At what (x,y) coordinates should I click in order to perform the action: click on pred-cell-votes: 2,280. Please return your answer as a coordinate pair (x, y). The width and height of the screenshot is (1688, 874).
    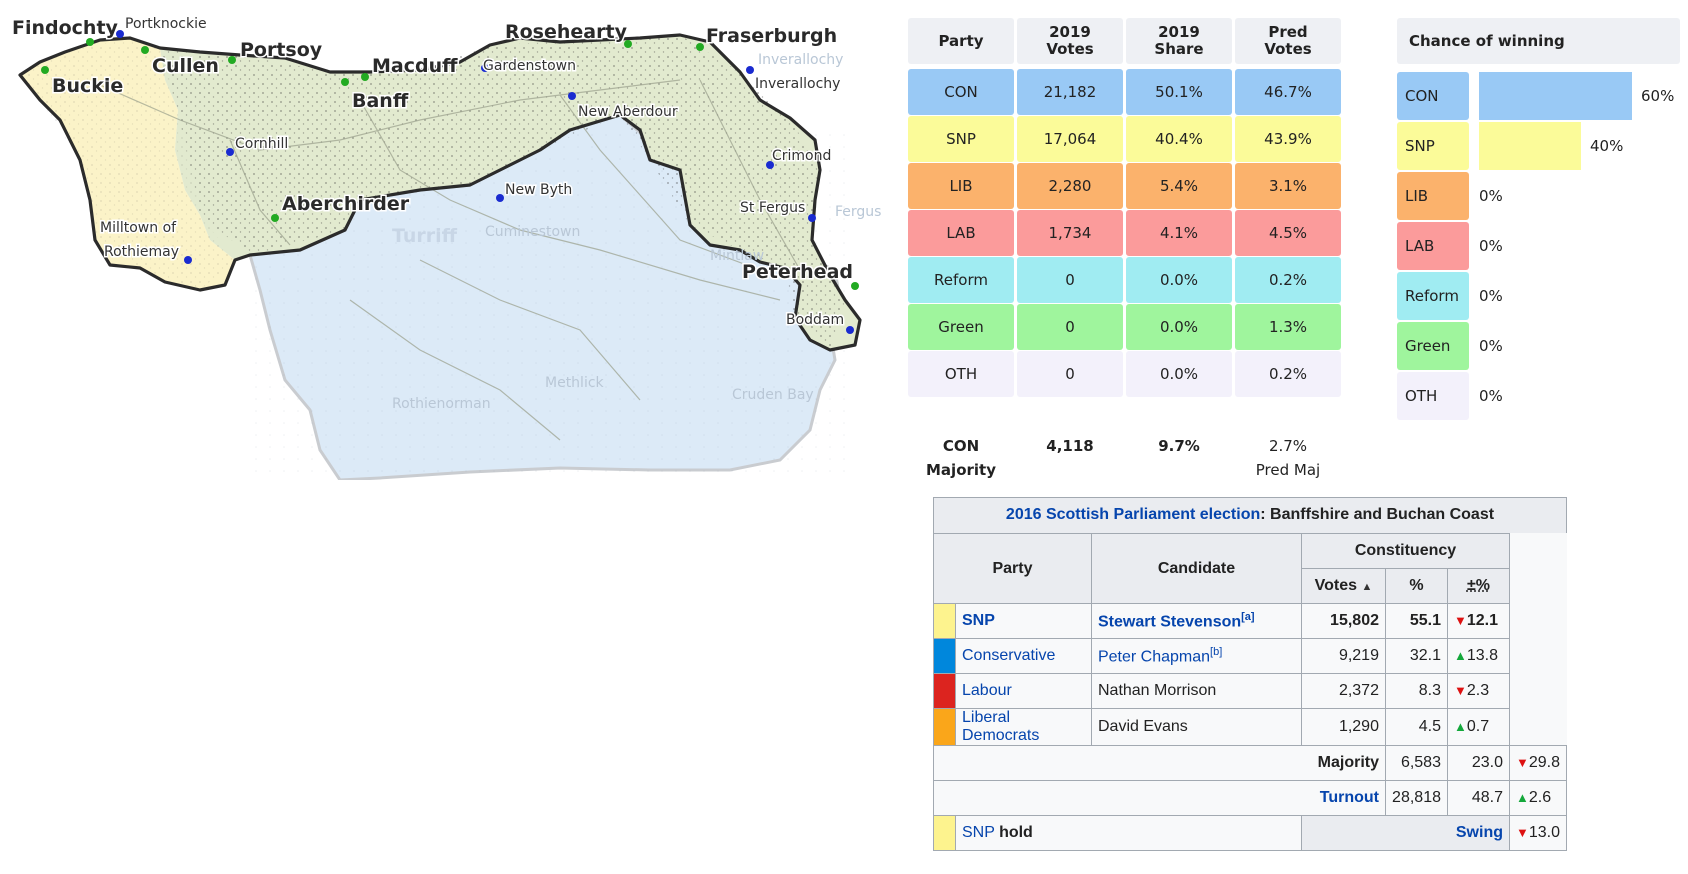
    Looking at the image, I should click on (1070, 186).